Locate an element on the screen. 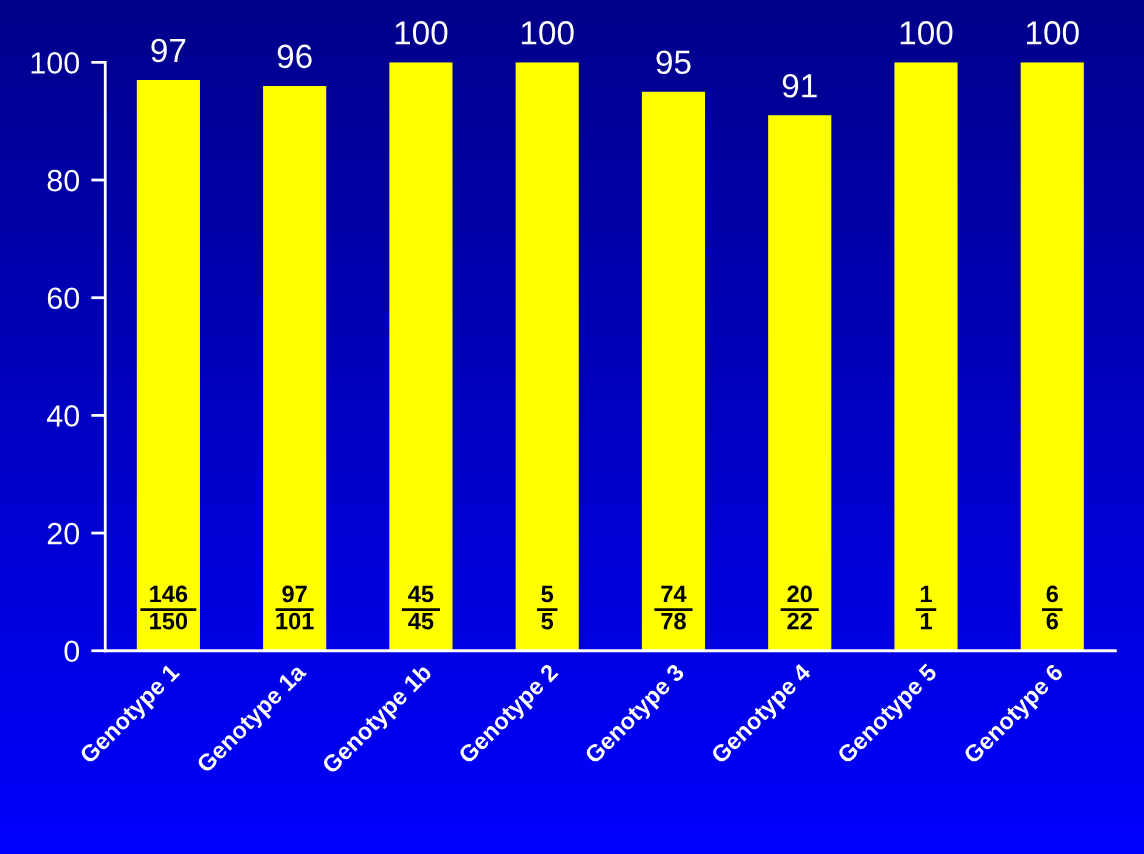 Image resolution: width=1144 pixels, height=854 pixels. data-label: 96 is located at coordinates (294, 56).